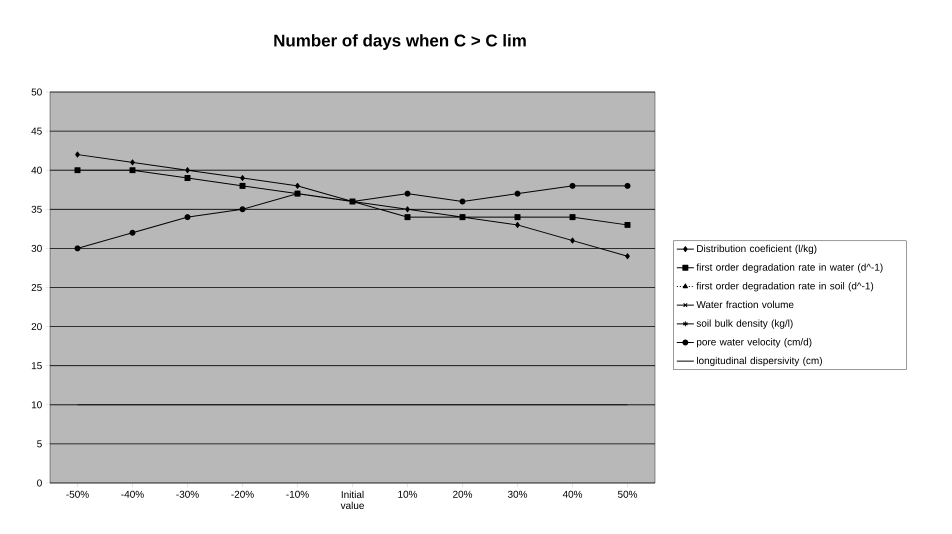 Image resolution: width=952 pixels, height=534 pixels. Describe the element at coordinates (39, 483) in the screenshot. I see `y-tick-label: 0` at that location.